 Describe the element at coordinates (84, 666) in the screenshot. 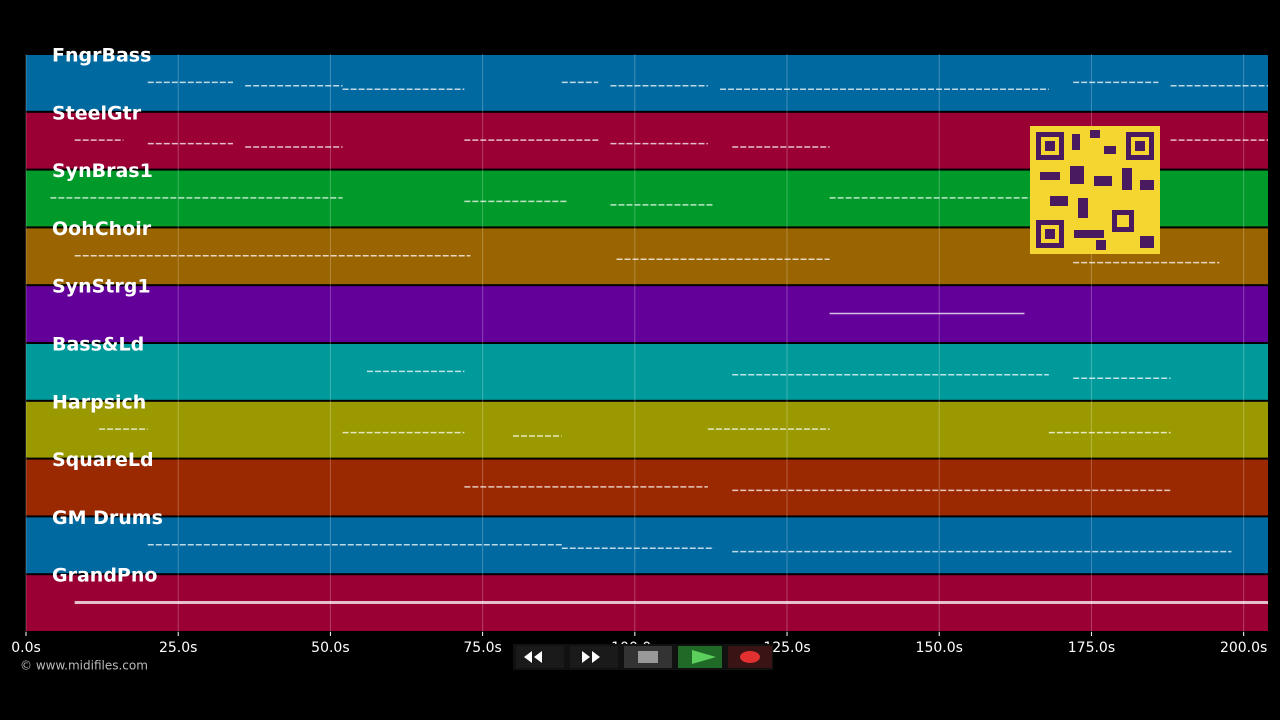

I see `copyright: © www.midifiles.com` at that location.